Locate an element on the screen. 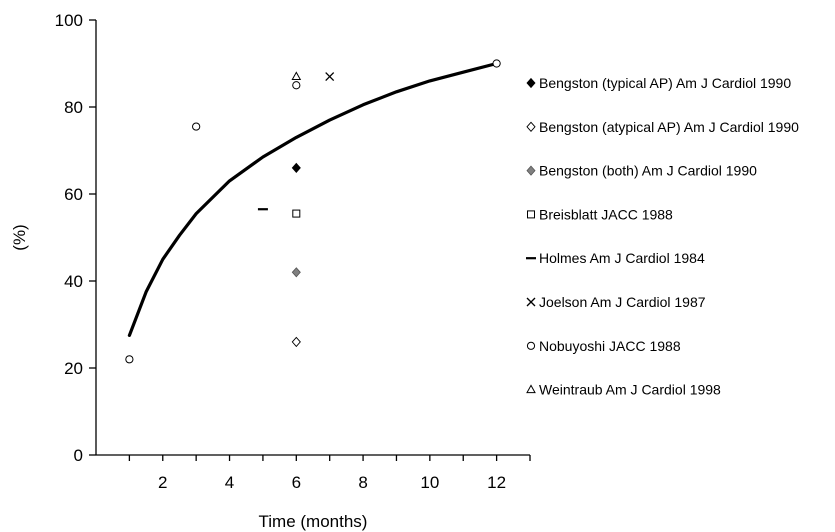  y-tick-label: 100 is located at coordinates (69, 20).